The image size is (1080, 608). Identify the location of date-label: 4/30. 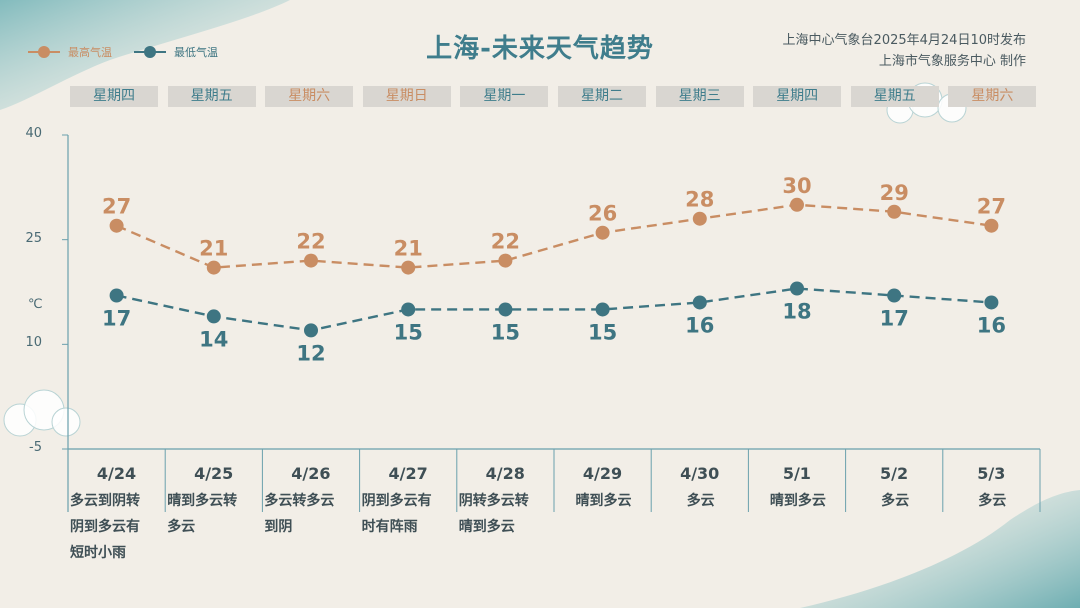
(700, 473).